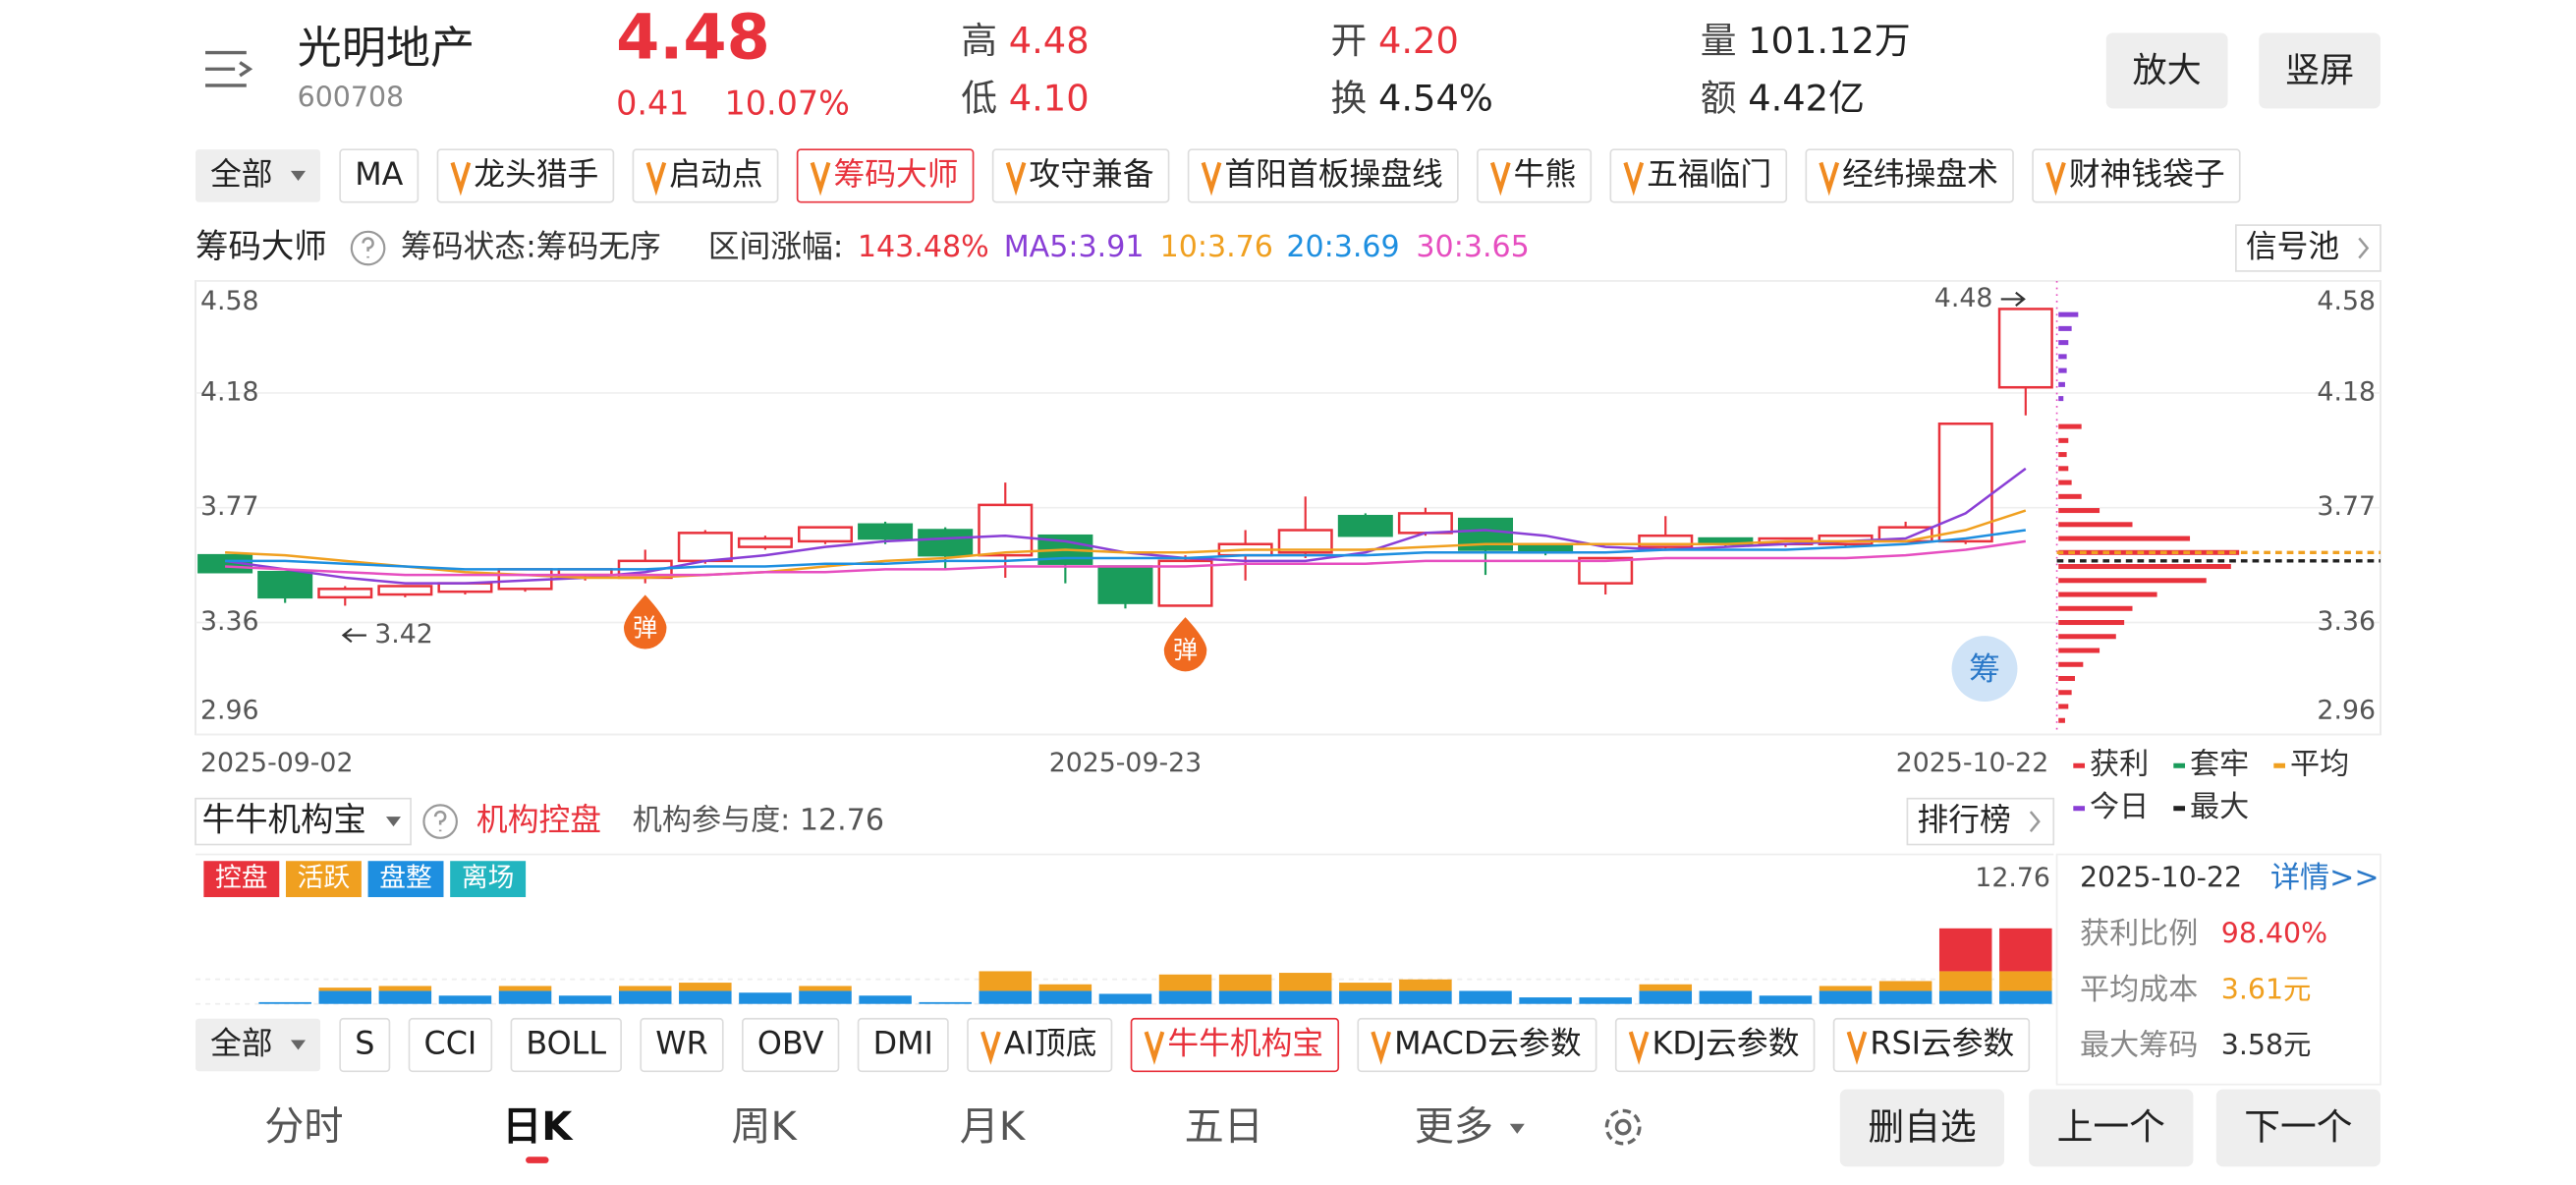 Image resolution: width=2576 pixels, height=1185 pixels. Describe the element at coordinates (1931, 1045) in the screenshot. I see `tab: RSI云参数` at that location.